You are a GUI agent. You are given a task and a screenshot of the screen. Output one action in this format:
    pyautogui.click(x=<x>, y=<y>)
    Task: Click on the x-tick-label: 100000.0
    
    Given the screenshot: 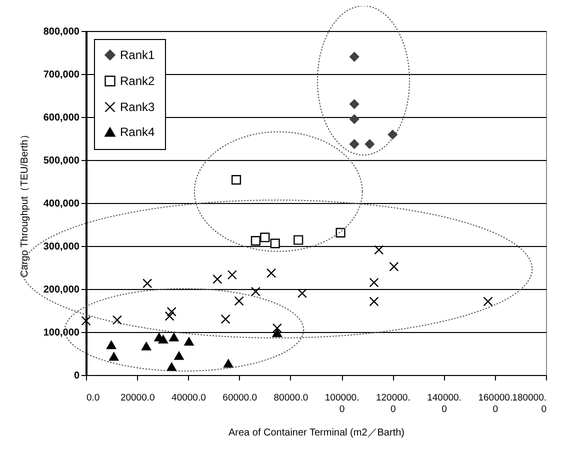 What is the action you would take?
    pyautogui.click(x=342, y=403)
    